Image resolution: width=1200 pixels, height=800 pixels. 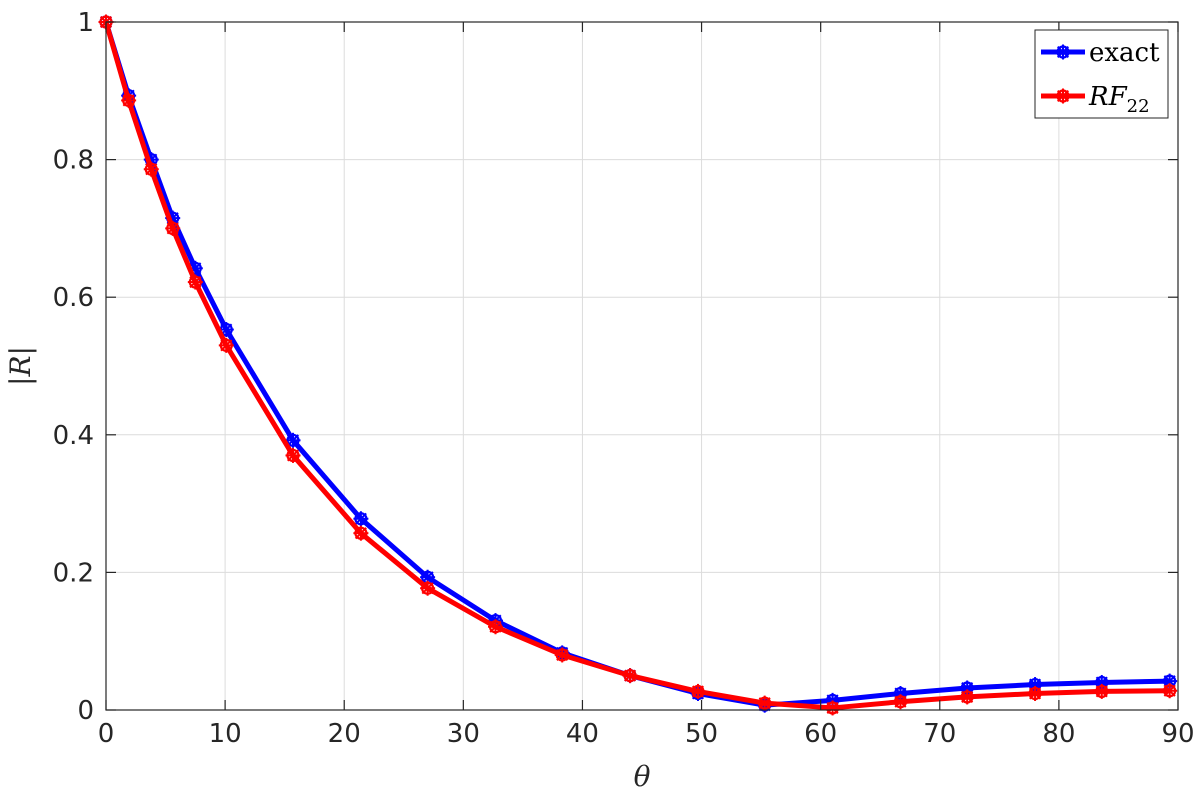 What do you see at coordinates (85, 23) in the screenshot?
I see `y-tick-label: 1` at bounding box center [85, 23].